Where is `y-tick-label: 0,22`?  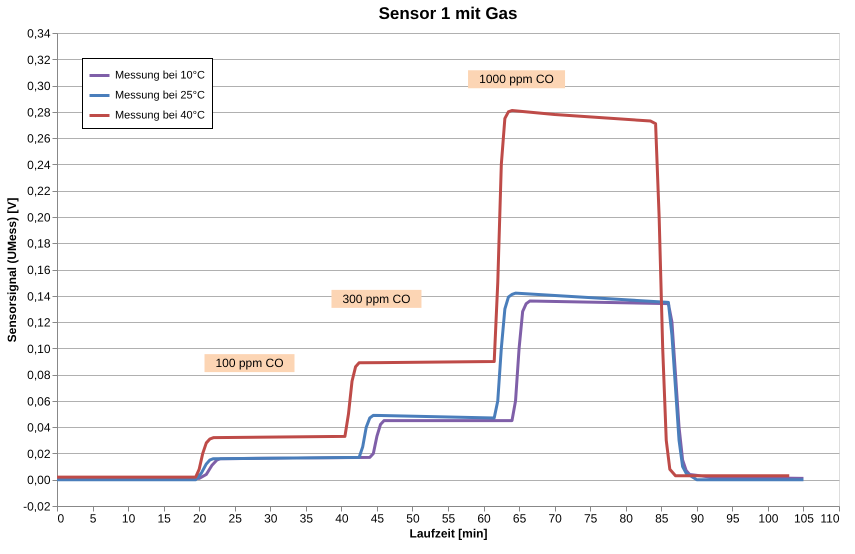
y-tick-label: 0,22 is located at coordinates (39, 191).